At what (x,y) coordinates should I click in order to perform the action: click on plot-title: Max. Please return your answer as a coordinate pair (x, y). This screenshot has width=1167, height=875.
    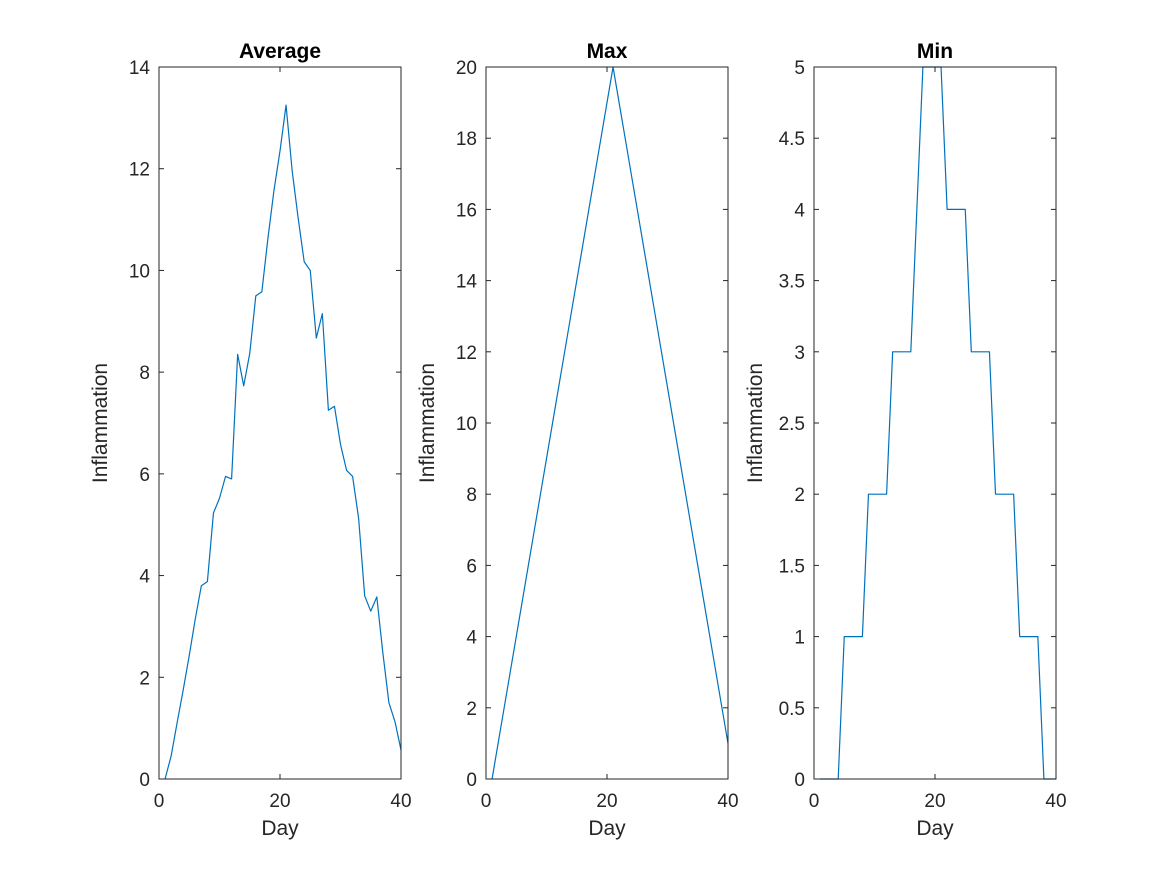
    Looking at the image, I should click on (607, 51).